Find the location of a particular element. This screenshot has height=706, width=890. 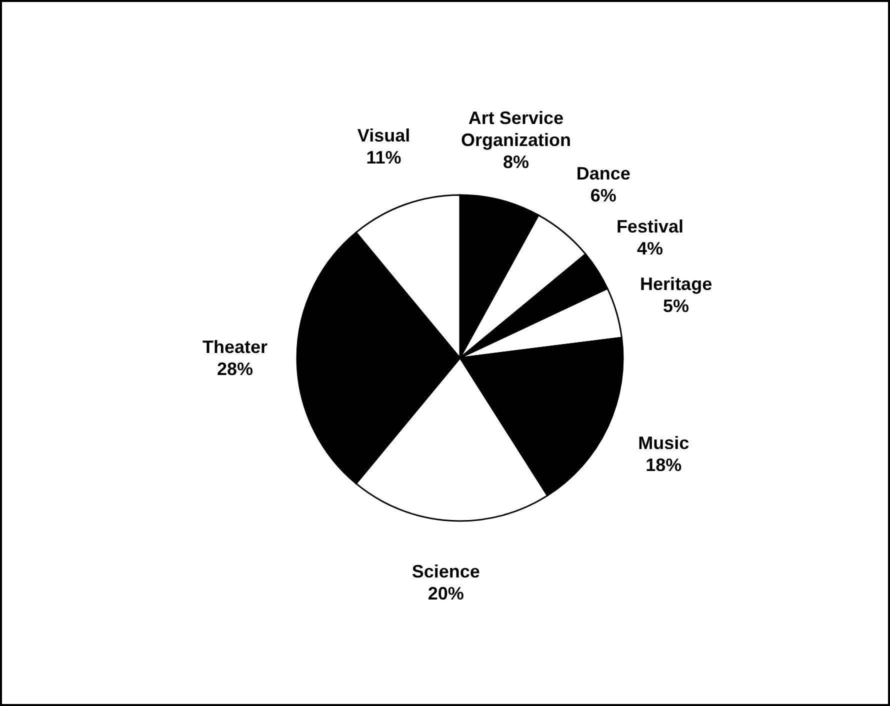

data-label: 6% is located at coordinates (603, 196).